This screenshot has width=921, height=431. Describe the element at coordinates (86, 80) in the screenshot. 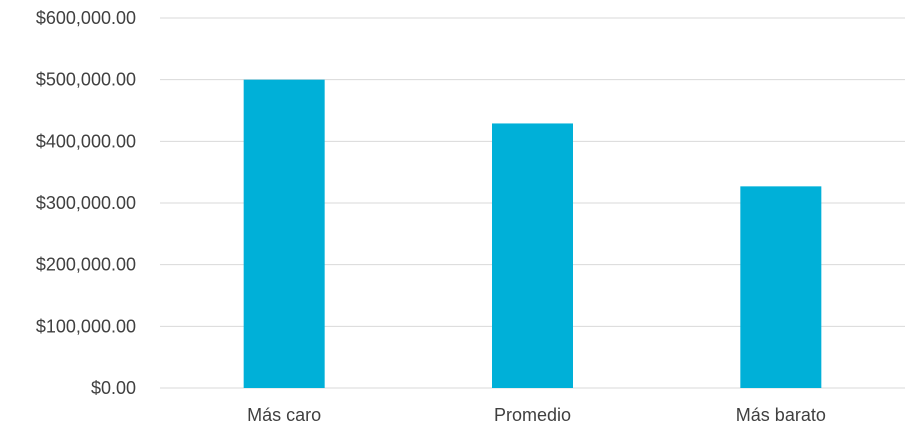

I see `y-tick-label: $500,000.00` at that location.